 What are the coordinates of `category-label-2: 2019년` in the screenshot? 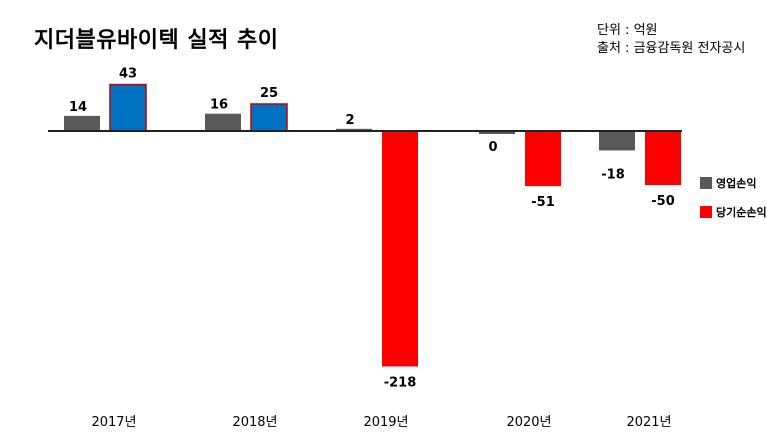 It's located at (385, 422).